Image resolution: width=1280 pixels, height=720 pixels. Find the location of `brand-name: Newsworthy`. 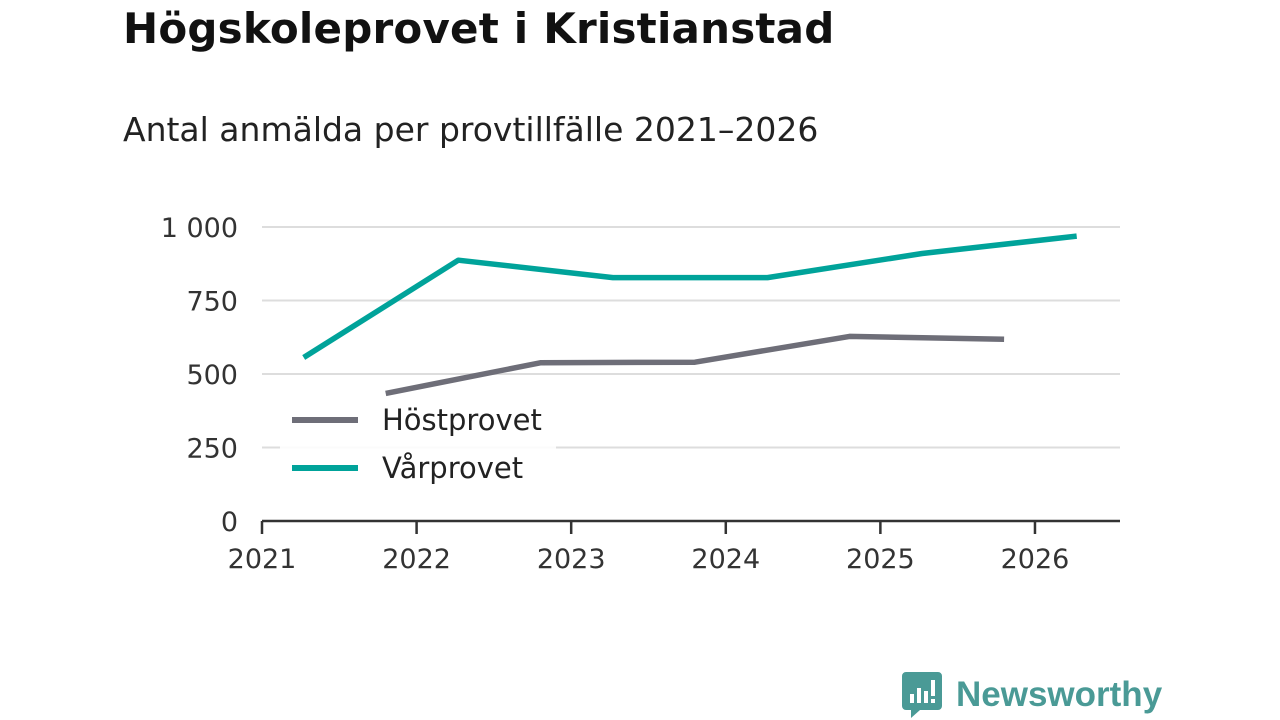

brand-name: Newsworthy is located at coordinates (1059, 694).